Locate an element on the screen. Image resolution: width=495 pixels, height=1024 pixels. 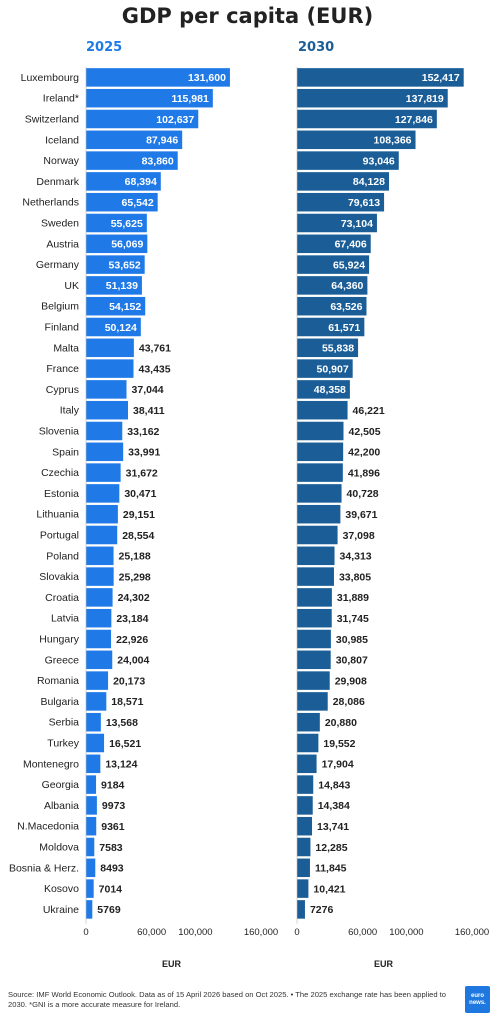
data-label-2030: 11,845 is located at coordinates (331, 869).